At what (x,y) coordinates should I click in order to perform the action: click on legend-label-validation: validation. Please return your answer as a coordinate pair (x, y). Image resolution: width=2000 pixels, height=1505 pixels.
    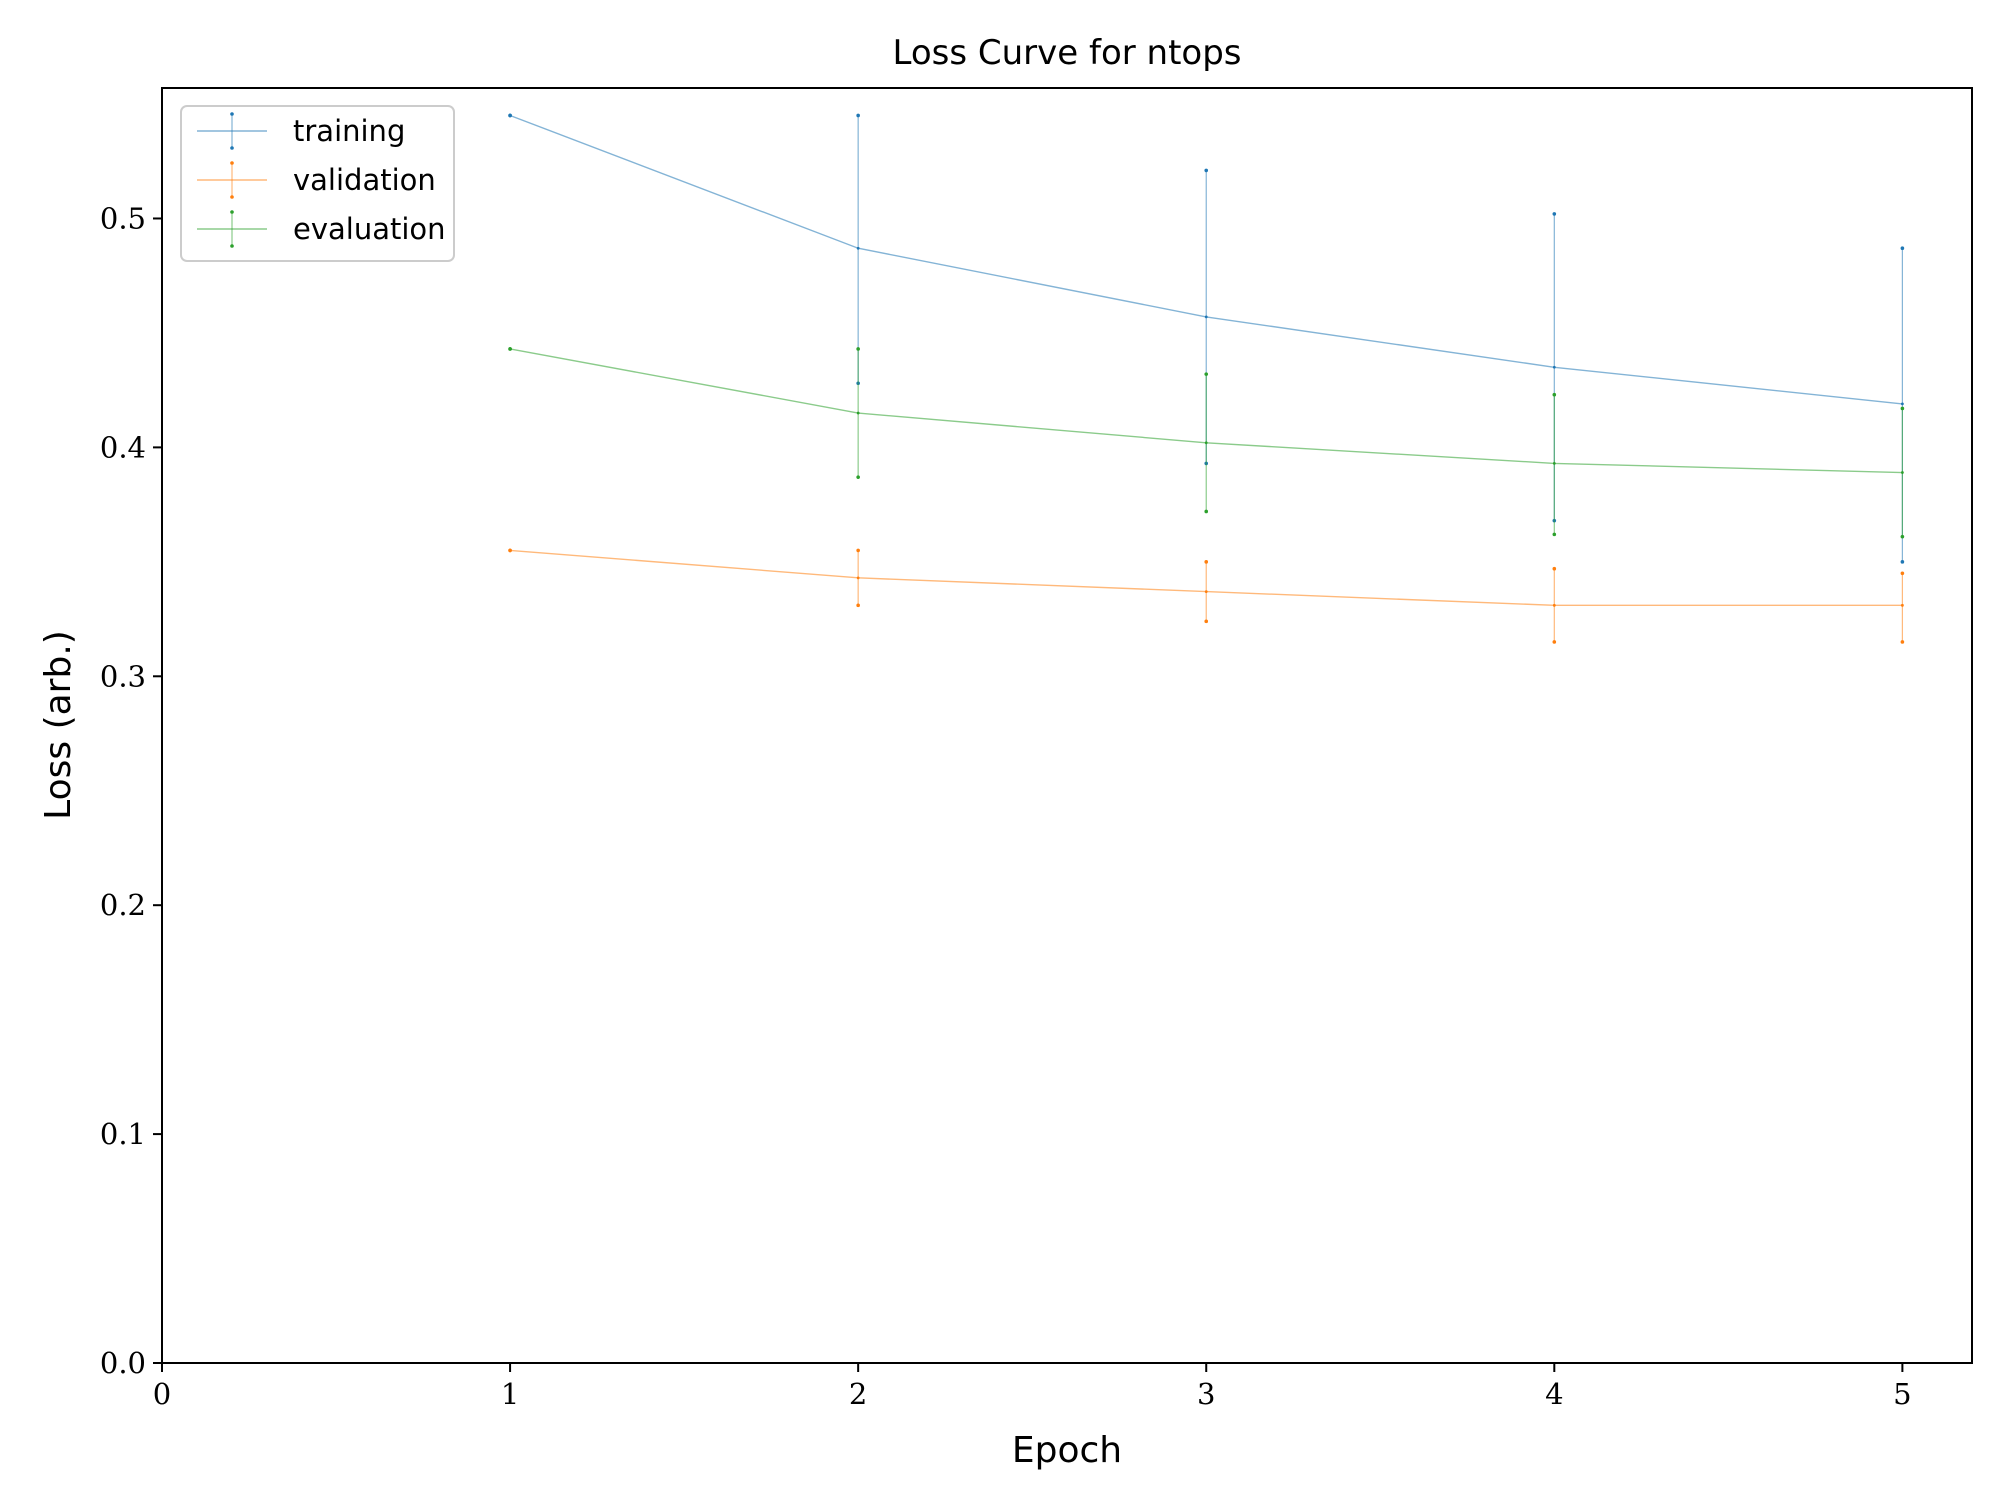
    Looking at the image, I should click on (364, 180).